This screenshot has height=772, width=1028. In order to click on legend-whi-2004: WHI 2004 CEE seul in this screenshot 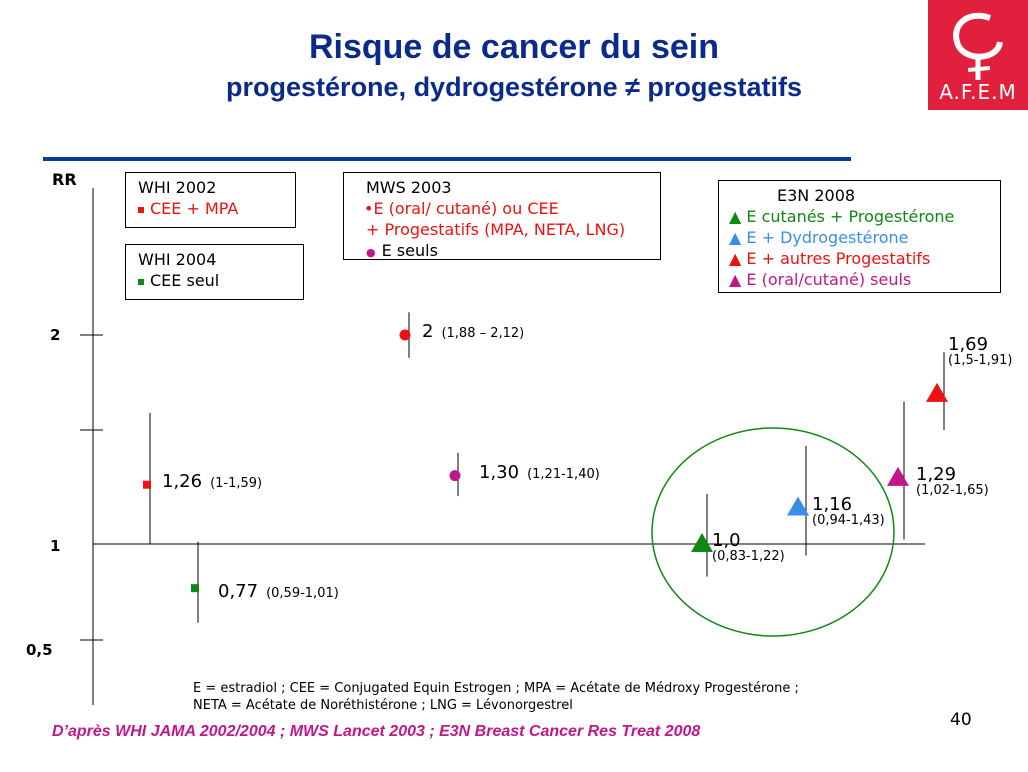, I will do `click(214, 272)`.